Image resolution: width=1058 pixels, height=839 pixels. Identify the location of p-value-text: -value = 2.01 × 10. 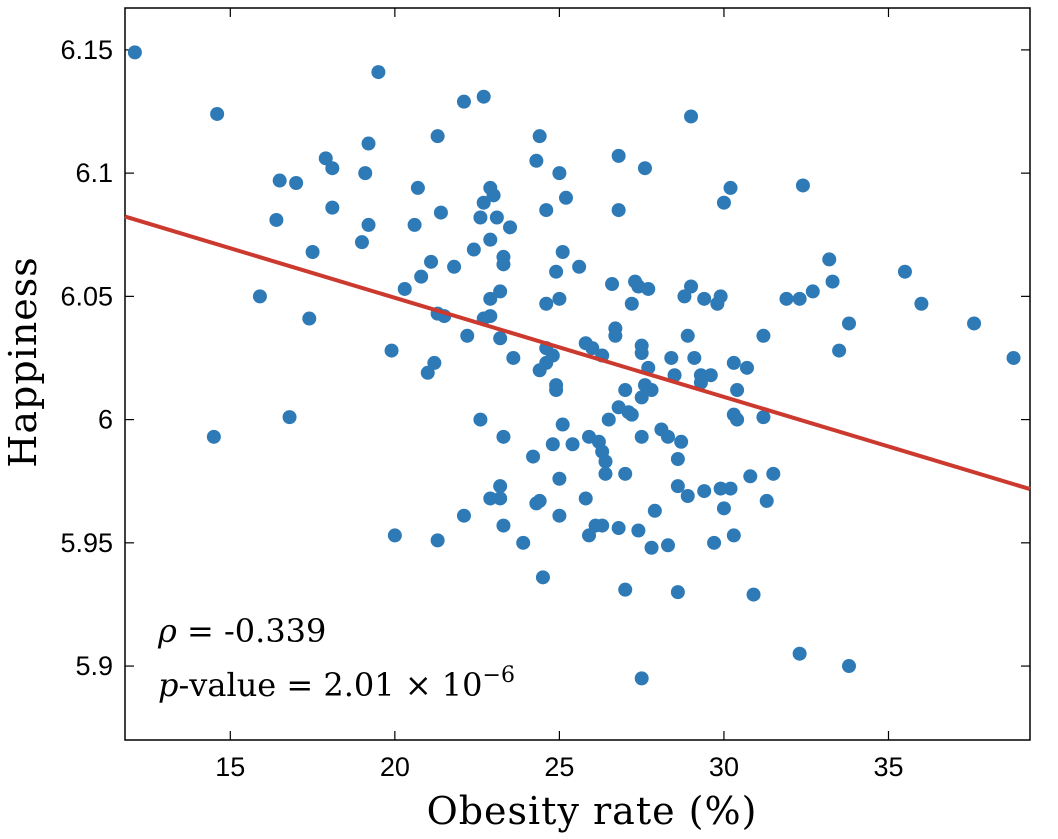
(330, 685).